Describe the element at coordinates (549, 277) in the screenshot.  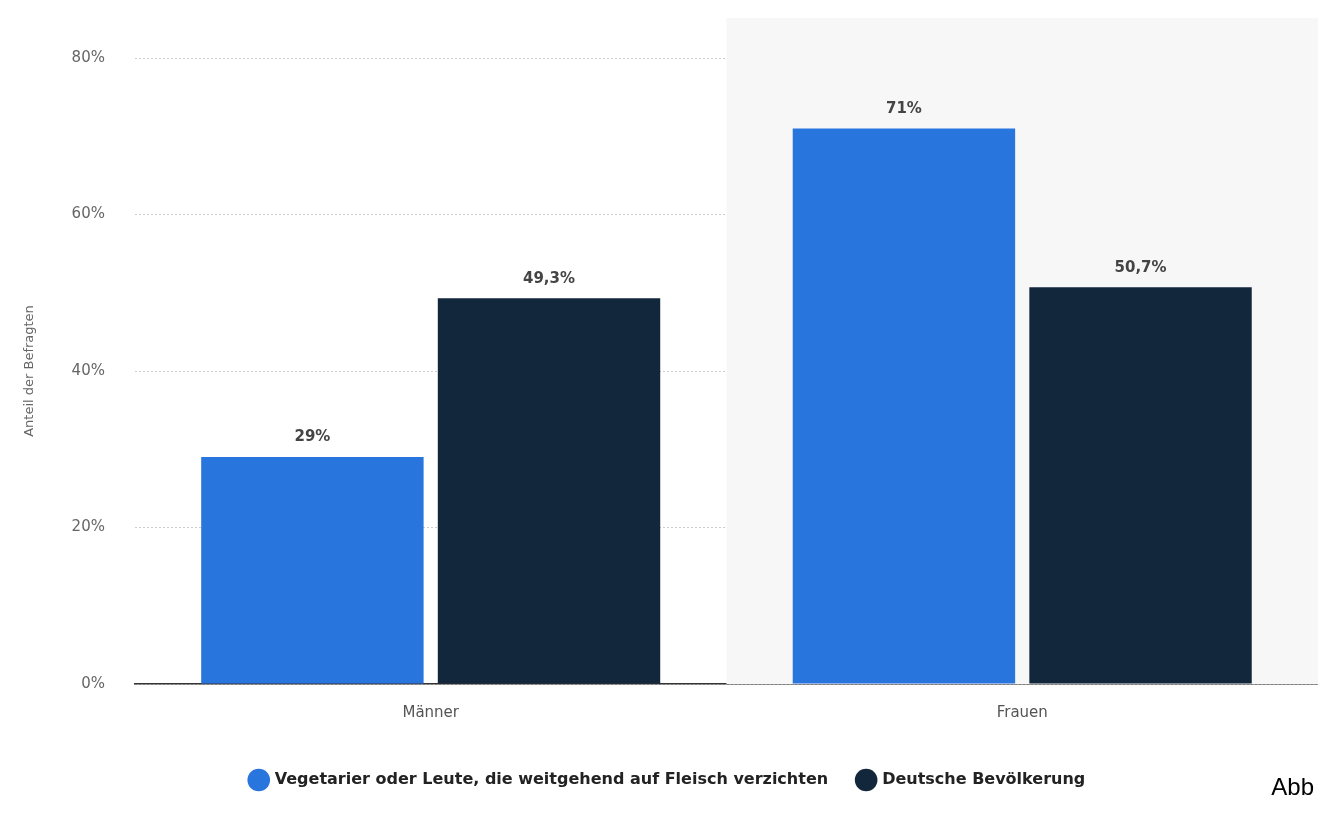
I see `data-label: 49,3%` at that location.